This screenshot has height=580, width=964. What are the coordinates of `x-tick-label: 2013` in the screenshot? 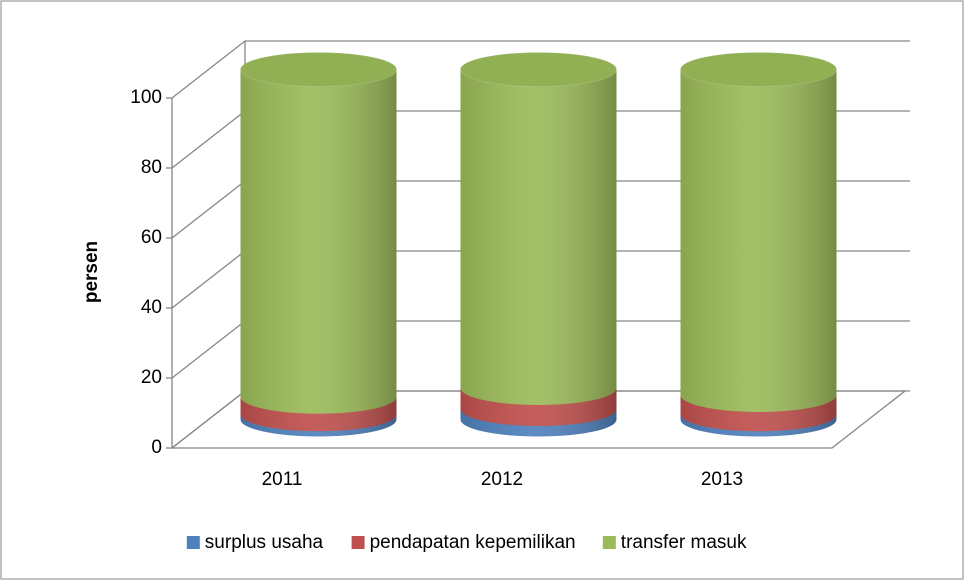 It's located at (722, 479).